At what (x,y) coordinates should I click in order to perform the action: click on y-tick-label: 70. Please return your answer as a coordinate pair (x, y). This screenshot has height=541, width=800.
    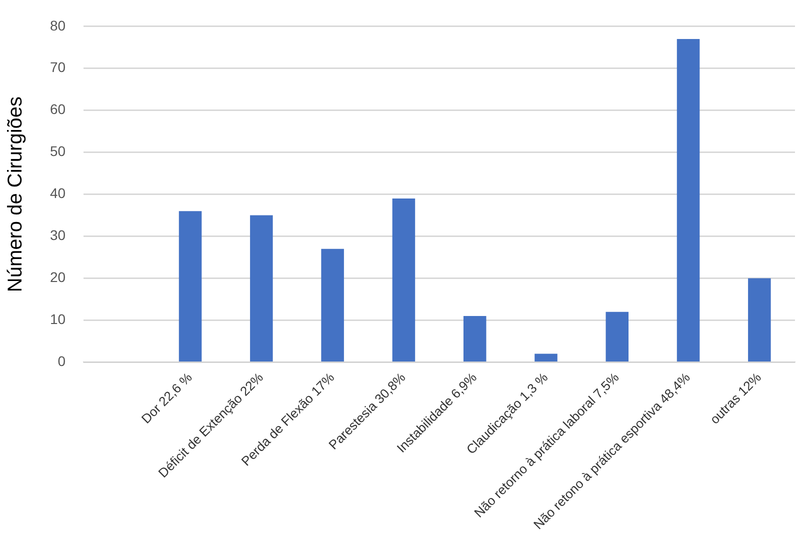
    Looking at the image, I should click on (58, 67).